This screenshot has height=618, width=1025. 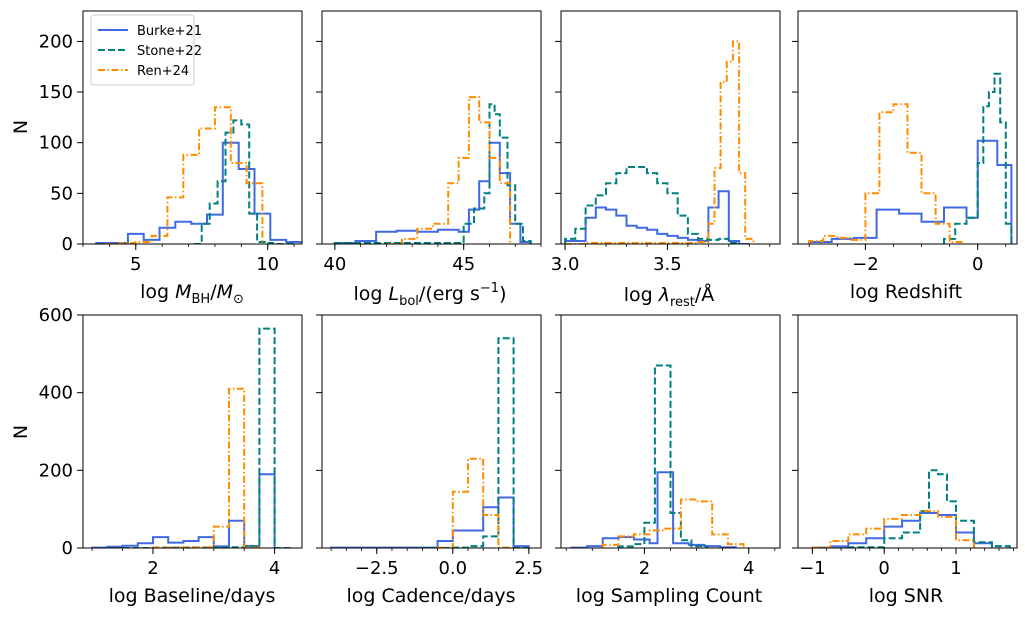 I want to click on x-tick-label: 10, so click(x=267, y=264).